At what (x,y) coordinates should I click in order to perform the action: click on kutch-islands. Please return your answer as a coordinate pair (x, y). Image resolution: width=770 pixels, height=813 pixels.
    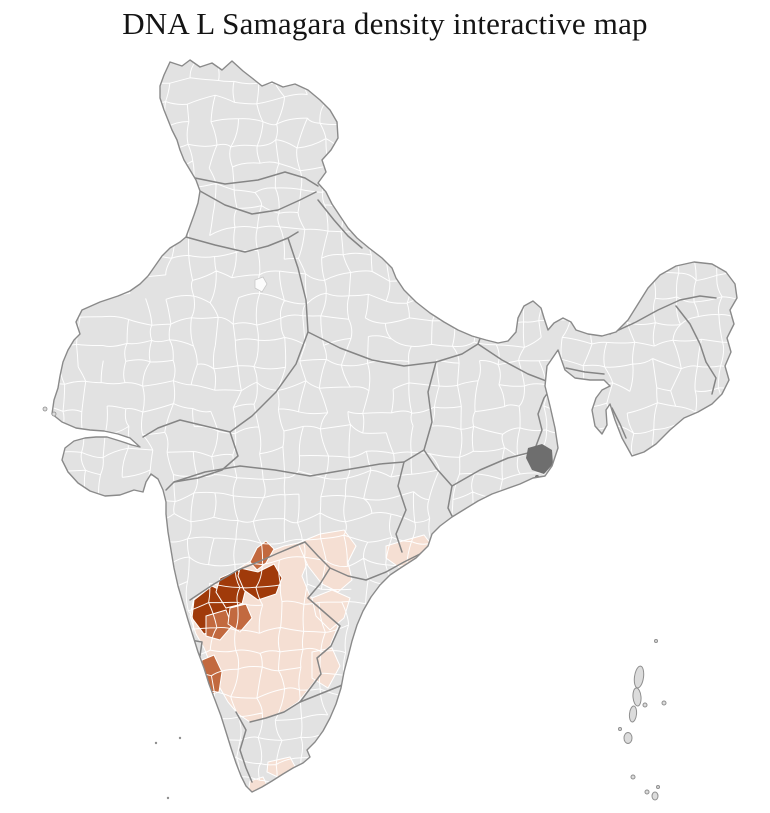
    Looking at the image, I should click on (49, 411).